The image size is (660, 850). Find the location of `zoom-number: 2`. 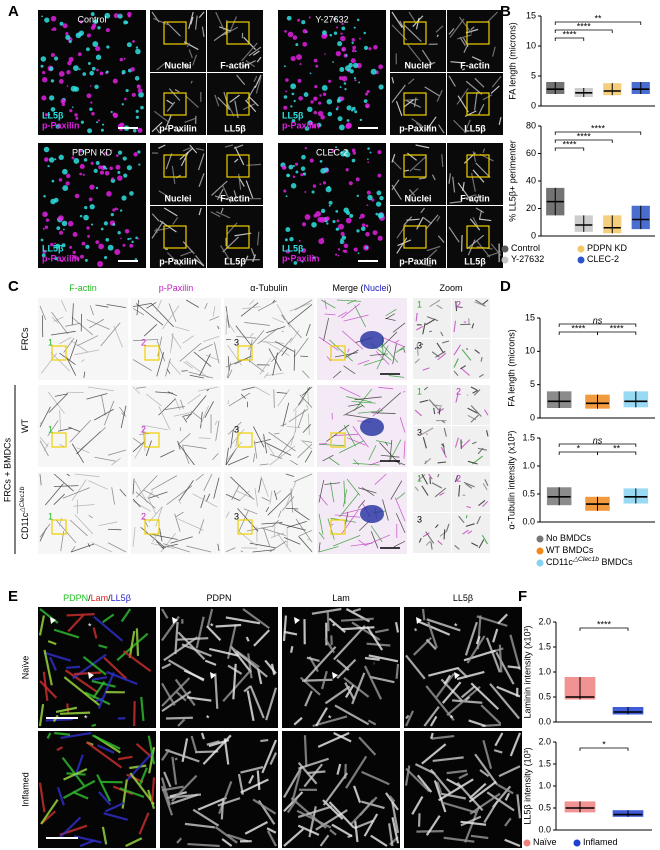

zoom-number: 2 is located at coordinates (143, 516).